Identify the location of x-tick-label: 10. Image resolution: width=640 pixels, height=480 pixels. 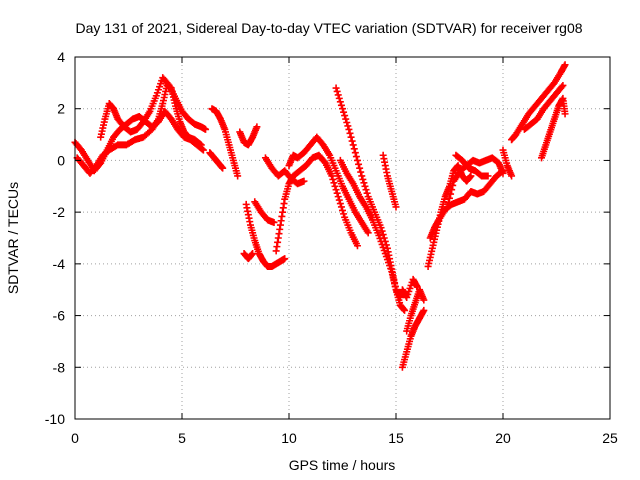
(289, 438).